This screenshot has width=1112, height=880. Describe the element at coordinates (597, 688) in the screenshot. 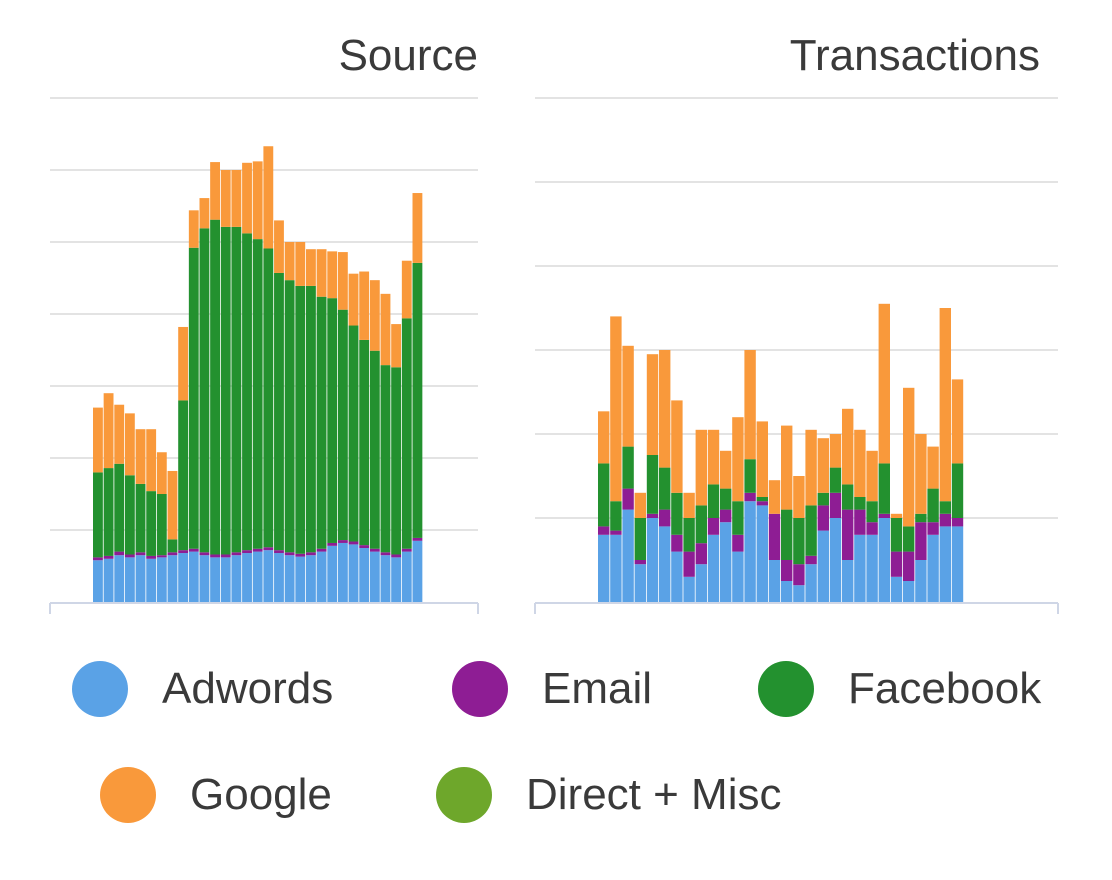

I see `legend-label-email: Email` at that location.